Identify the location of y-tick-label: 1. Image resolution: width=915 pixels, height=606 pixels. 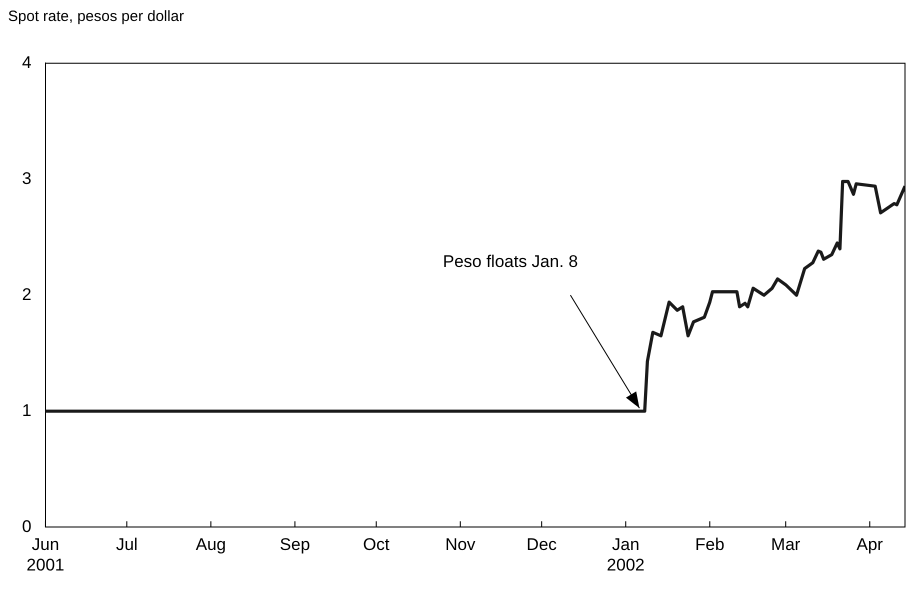
(27, 410).